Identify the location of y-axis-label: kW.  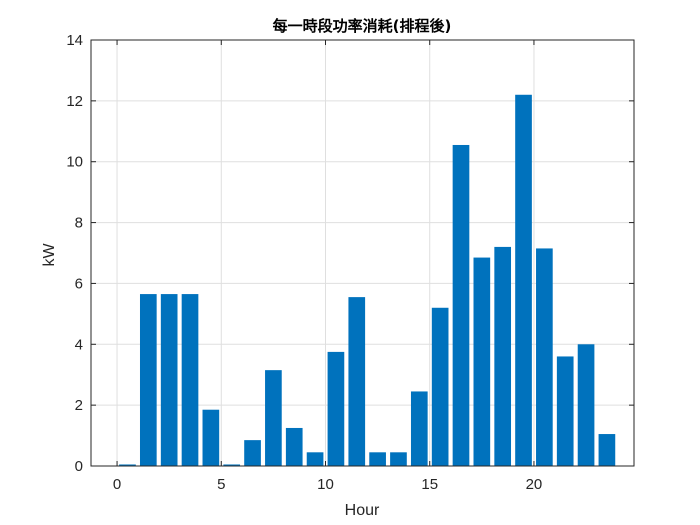
(49, 255).